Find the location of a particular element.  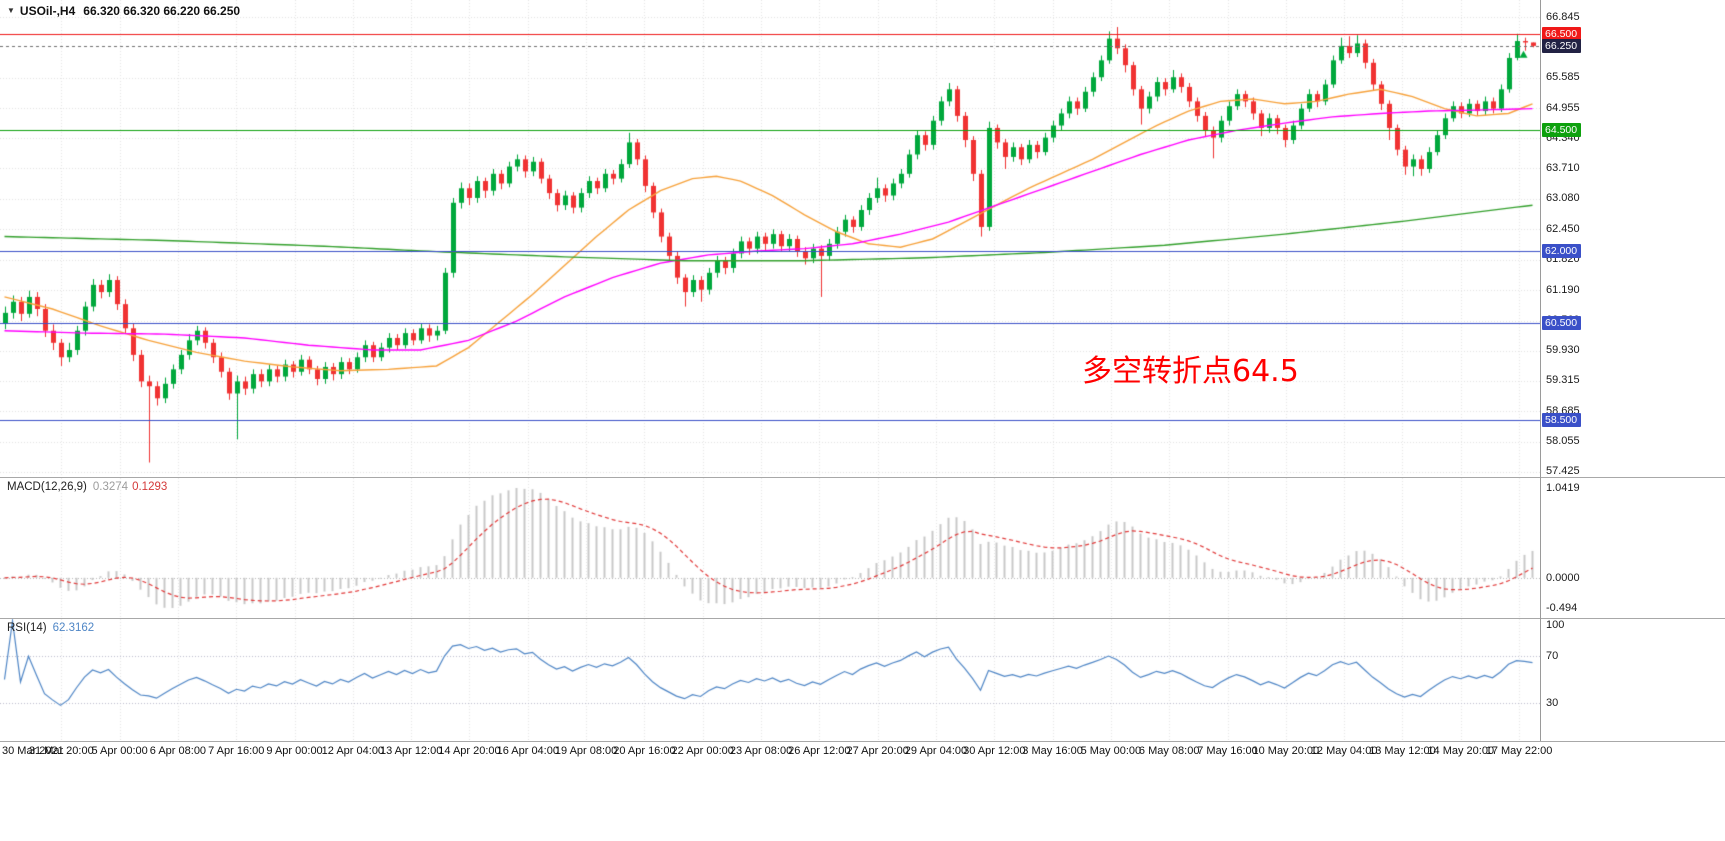

price-tick-label: 61.190 is located at coordinates (1563, 289).